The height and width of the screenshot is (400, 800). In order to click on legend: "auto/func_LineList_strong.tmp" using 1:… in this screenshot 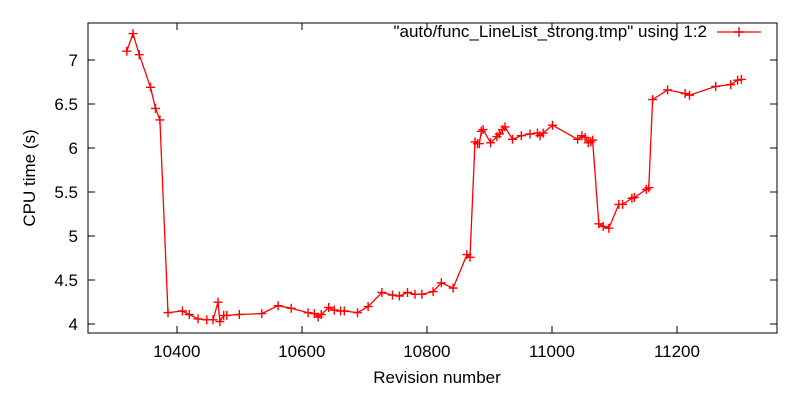, I will do `click(577, 32)`.